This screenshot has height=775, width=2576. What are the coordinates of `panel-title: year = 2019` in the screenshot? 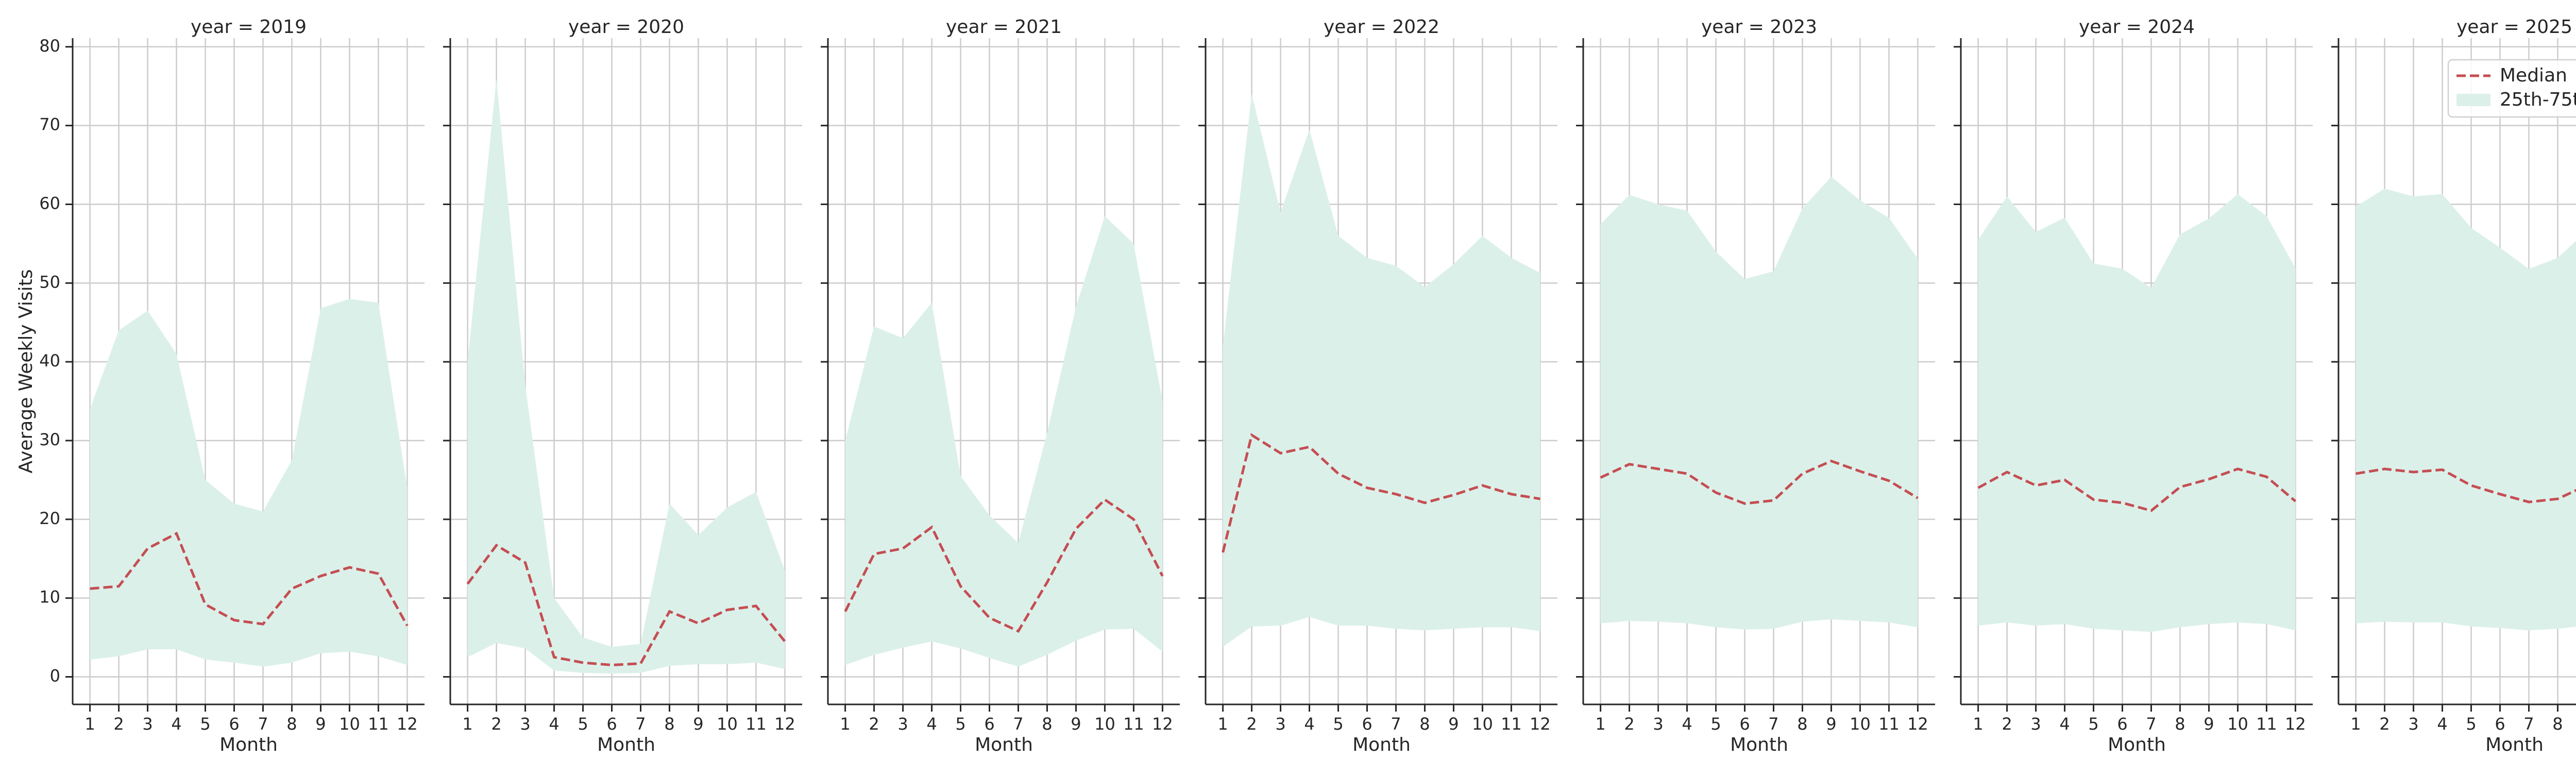 It's located at (249, 27).